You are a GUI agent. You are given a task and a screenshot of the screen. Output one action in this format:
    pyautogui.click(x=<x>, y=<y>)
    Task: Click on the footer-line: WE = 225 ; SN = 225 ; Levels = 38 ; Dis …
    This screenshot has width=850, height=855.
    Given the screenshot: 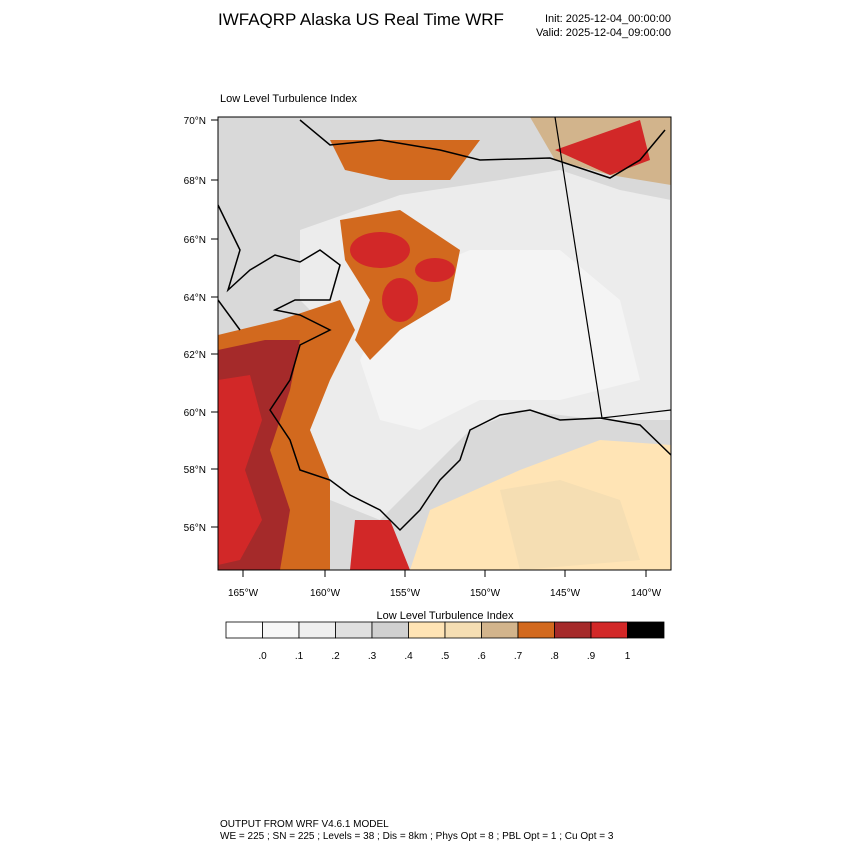 What is the action you would take?
    pyautogui.click(x=417, y=836)
    